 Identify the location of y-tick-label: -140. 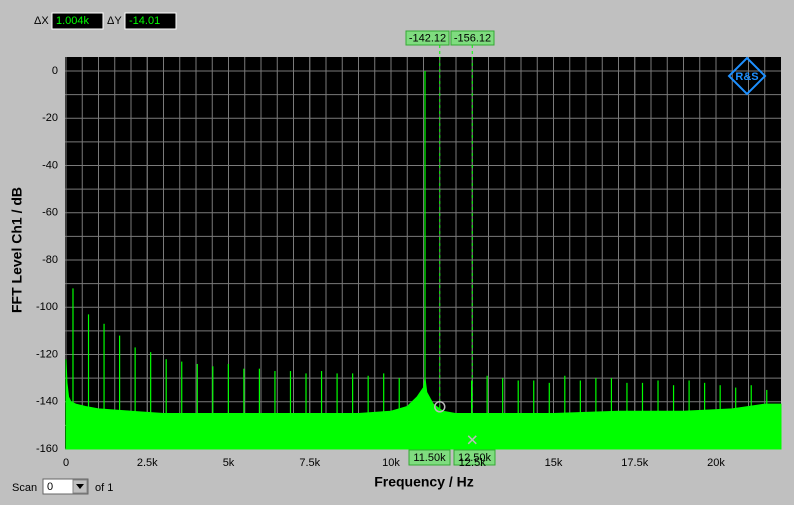
(47, 402).